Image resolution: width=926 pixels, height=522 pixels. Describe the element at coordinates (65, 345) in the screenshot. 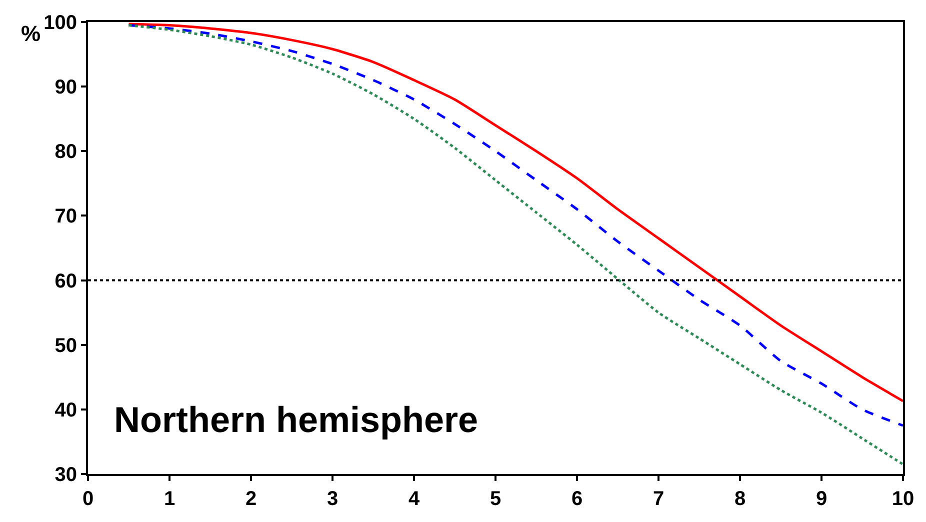

I see `y-tick-label: 50` at that location.